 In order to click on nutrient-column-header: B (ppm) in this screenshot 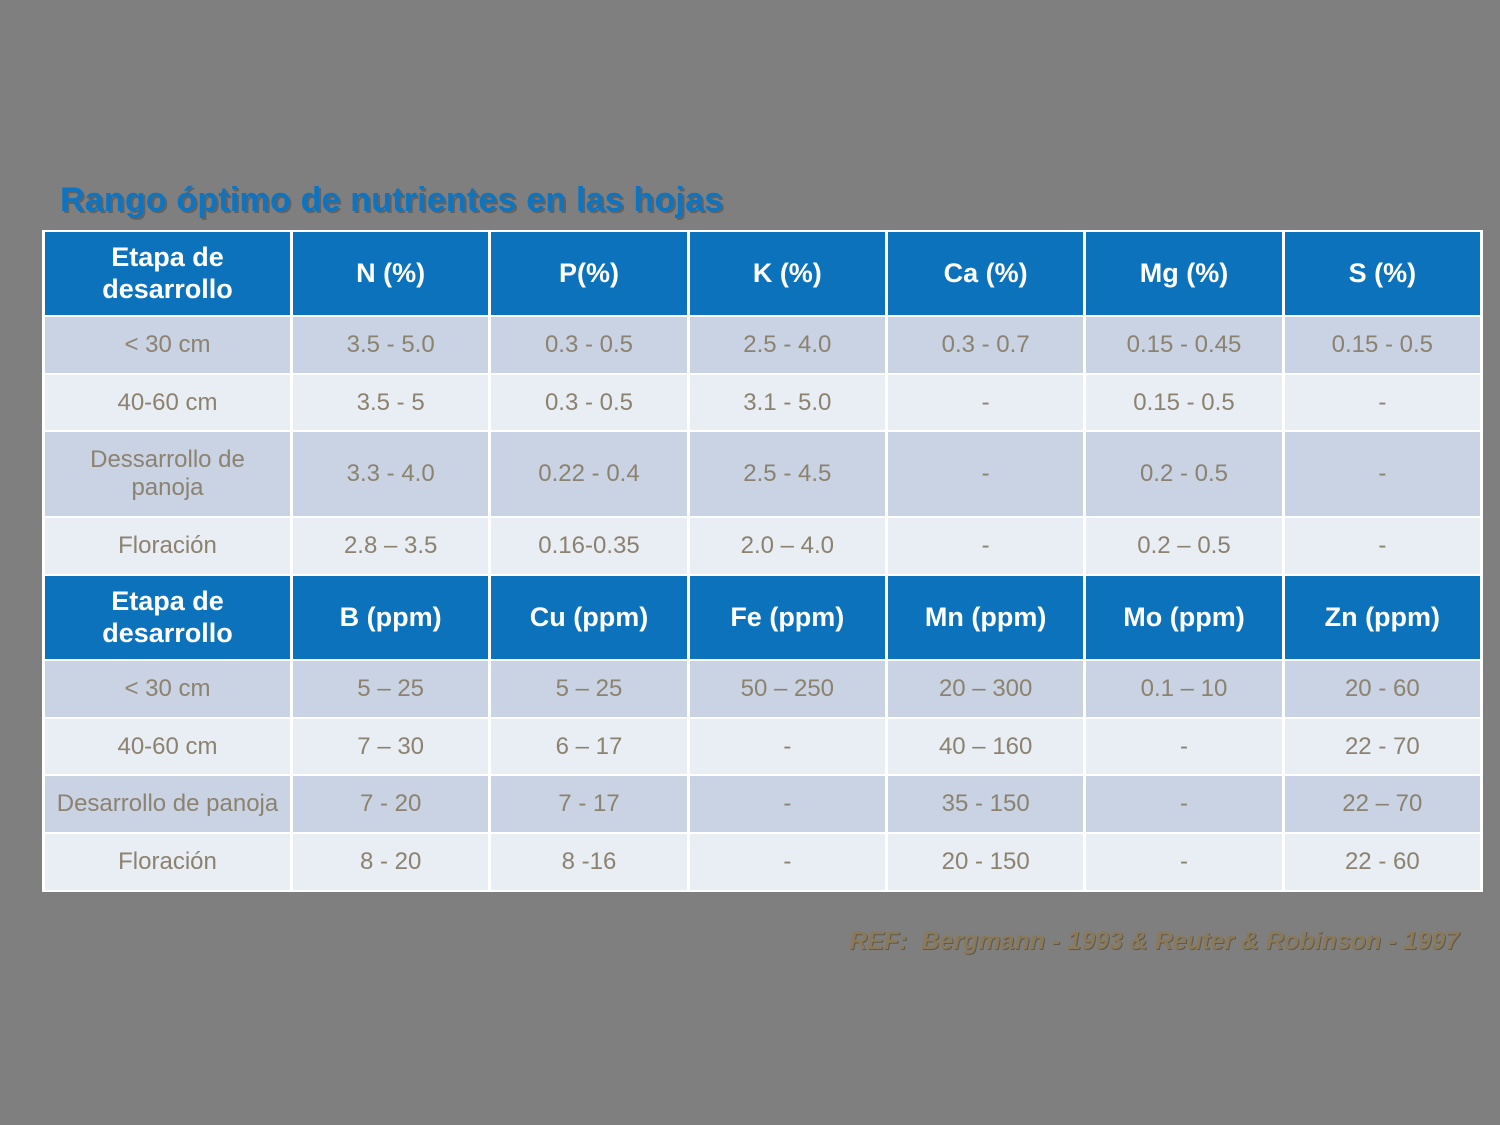, I will do `click(390, 617)`.